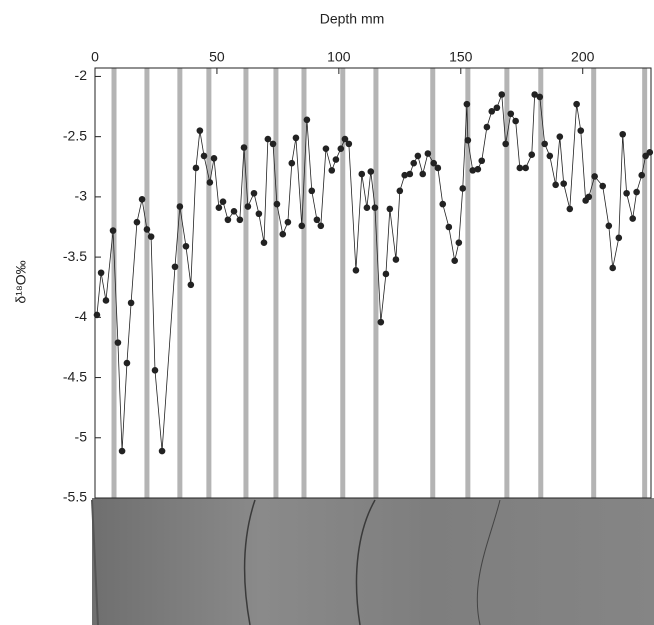 The width and height of the screenshot is (654, 625). What do you see at coordinates (81, 436) in the screenshot?
I see `y-tick-label: -5` at bounding box center [81, 436].